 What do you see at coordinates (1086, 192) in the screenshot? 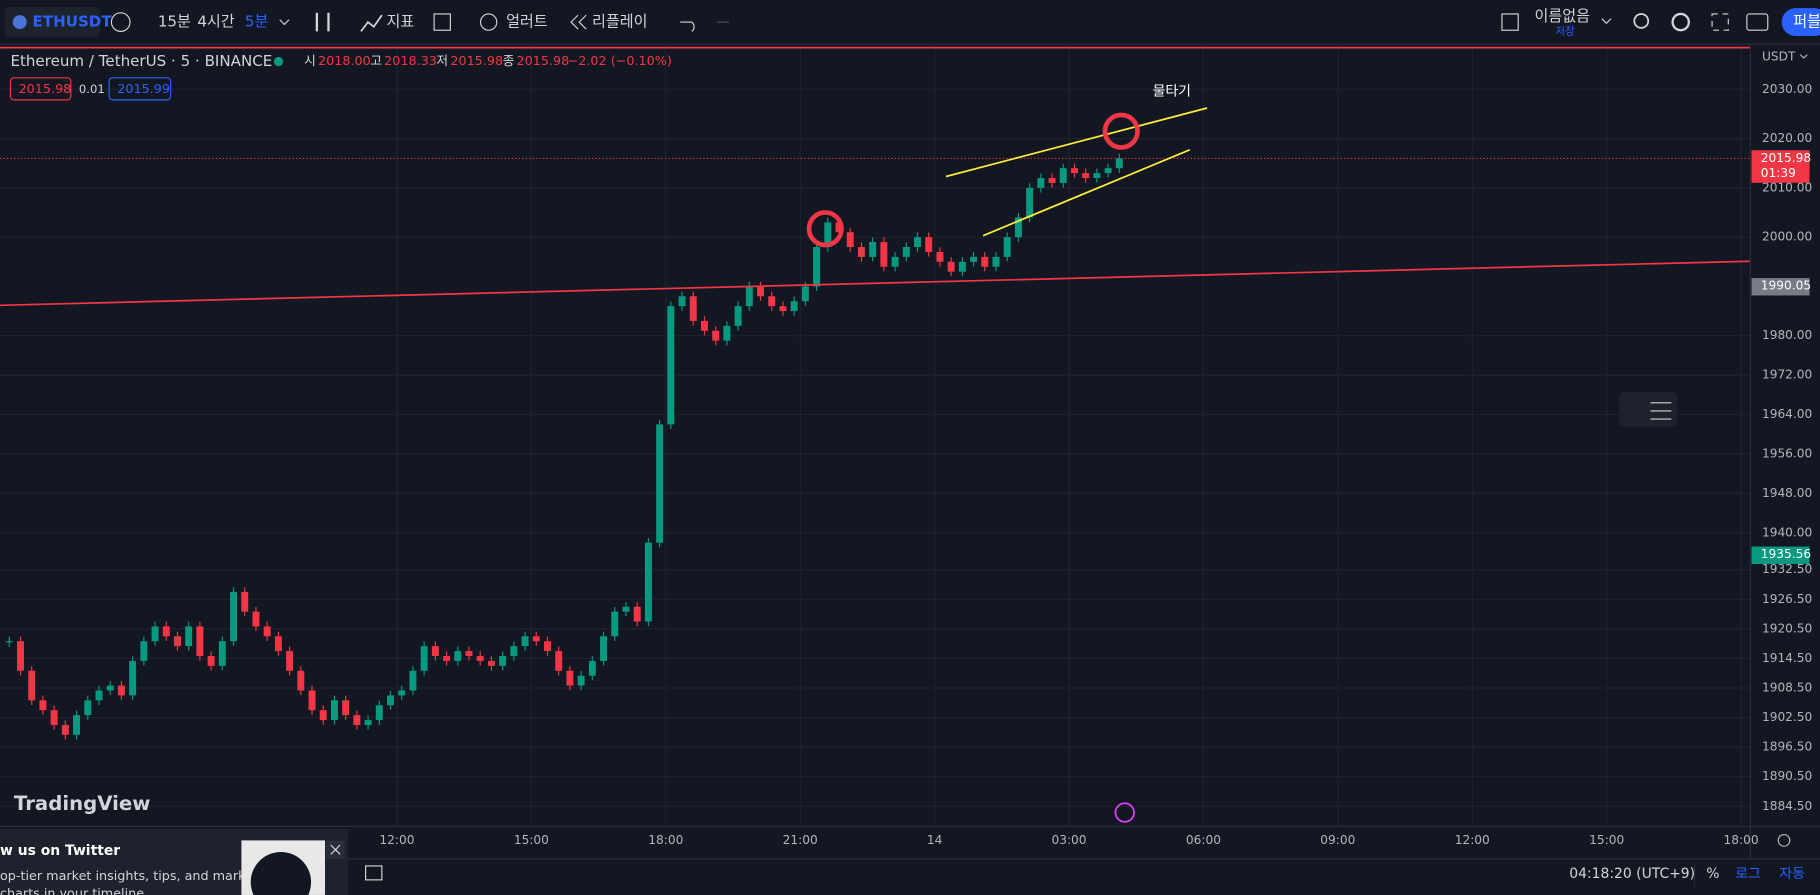
I see `trend-line-lower` at bounding box center [1086, 192].